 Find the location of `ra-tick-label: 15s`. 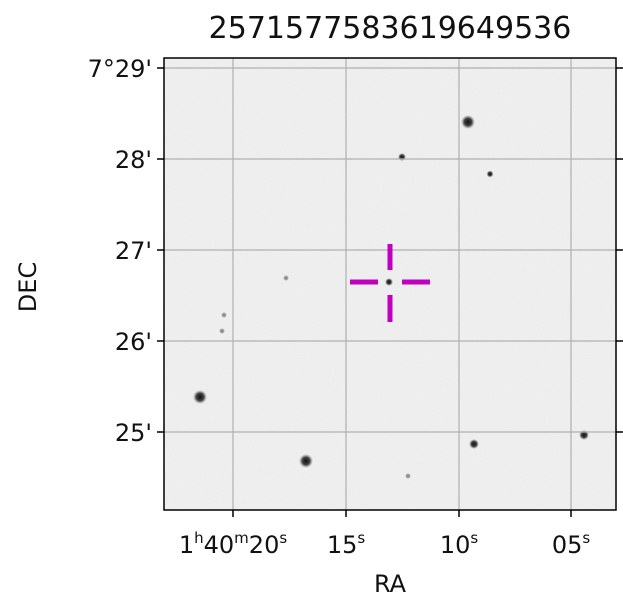

ra-tick-label: 15s is located at coordinates (346, 544).